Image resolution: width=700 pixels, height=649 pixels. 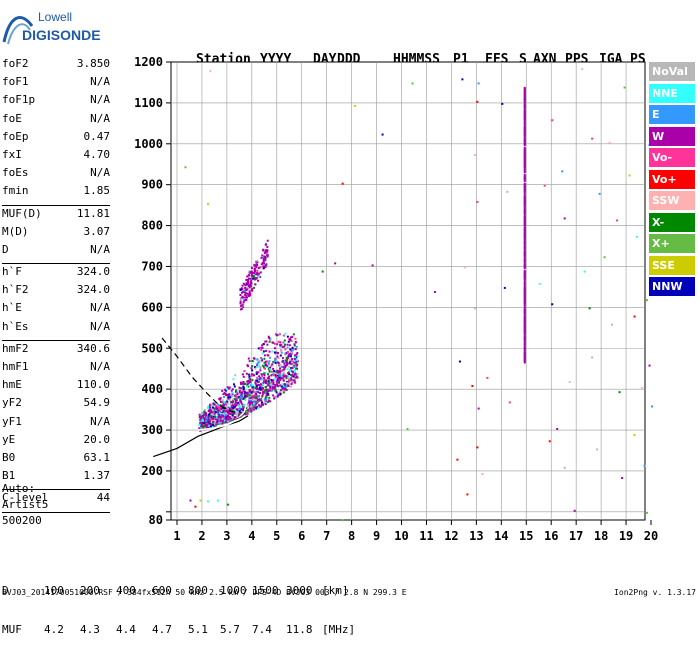 What do you see at coordinates (97, 231) in the screenshot?
I see `param-value: 3.07` at bounding box center [97, 231].